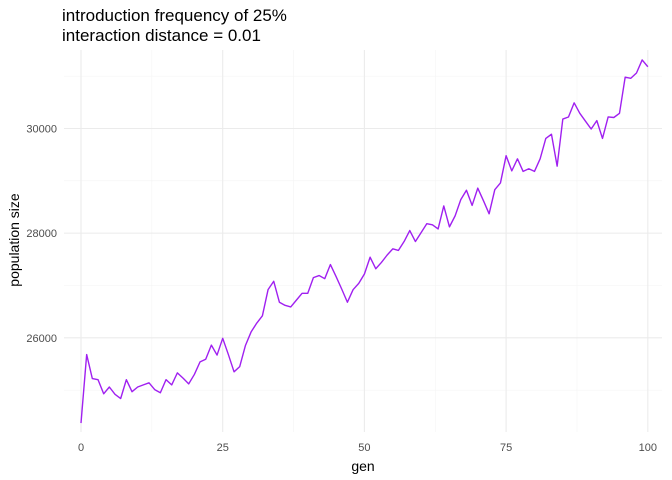 The width and height of the screenshot is (672, 480). I want to click on x-tick-label: 100, so click(648, 448).